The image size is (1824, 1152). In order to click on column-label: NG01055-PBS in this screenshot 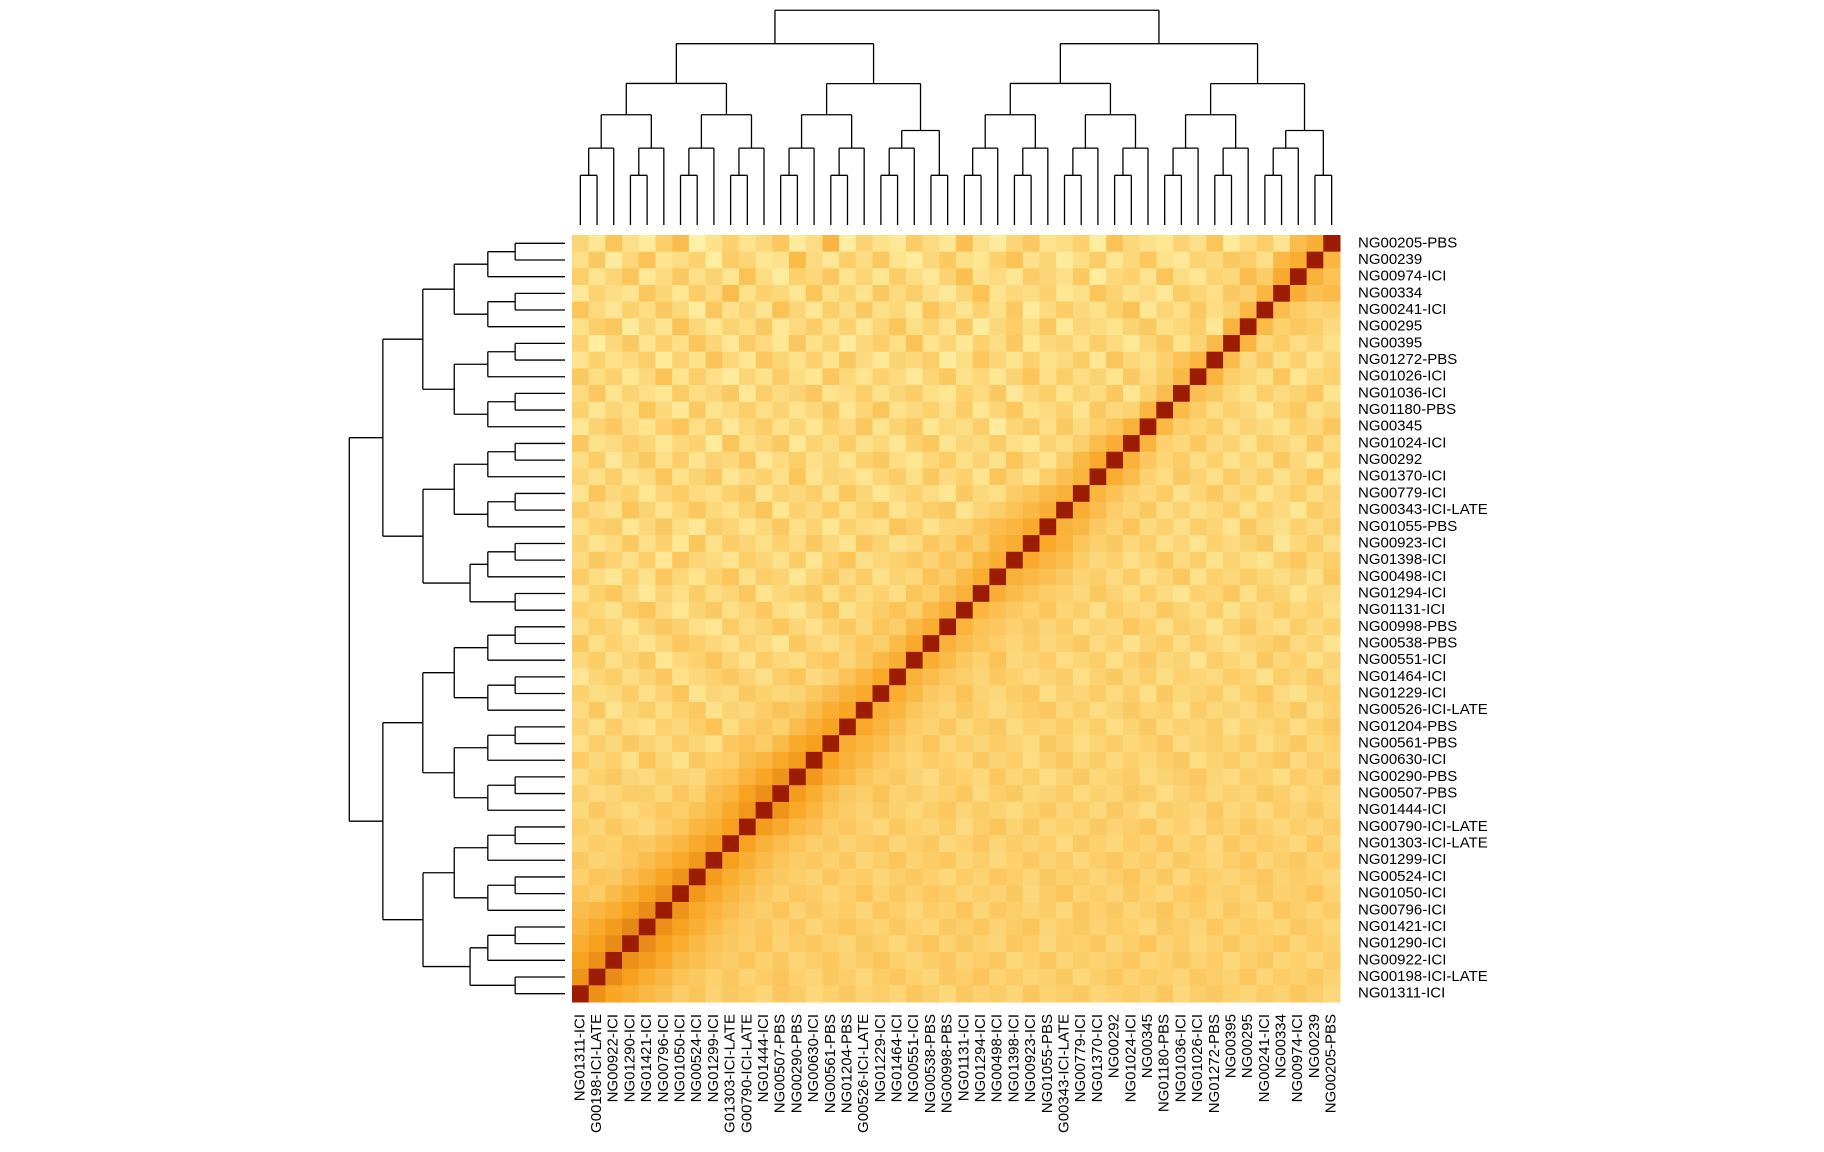, I will do `click(1047, 1063)`.